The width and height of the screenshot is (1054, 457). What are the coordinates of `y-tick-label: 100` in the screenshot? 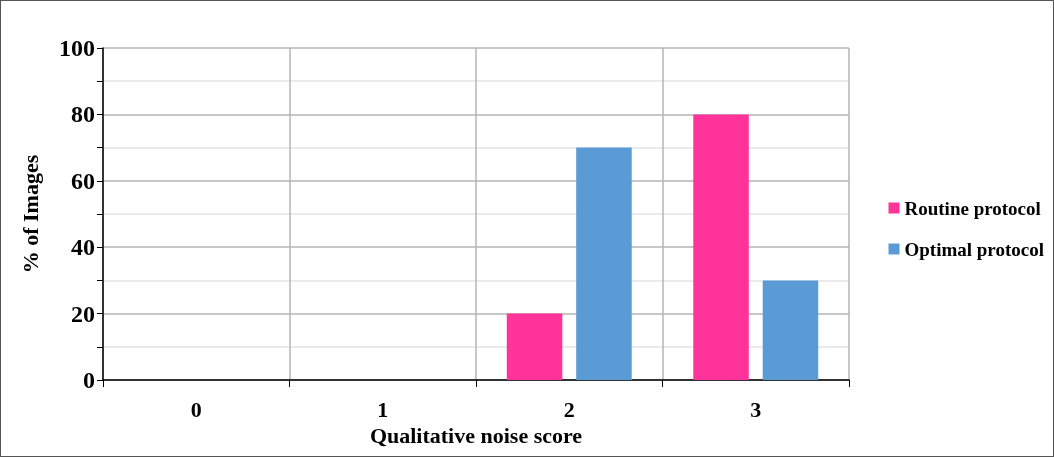 It's located at (77, 48).